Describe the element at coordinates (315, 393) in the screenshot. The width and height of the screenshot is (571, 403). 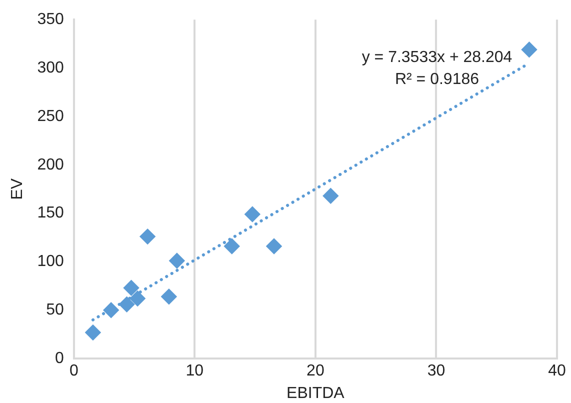
I see `x-axis-title: EBITDA` at that location.